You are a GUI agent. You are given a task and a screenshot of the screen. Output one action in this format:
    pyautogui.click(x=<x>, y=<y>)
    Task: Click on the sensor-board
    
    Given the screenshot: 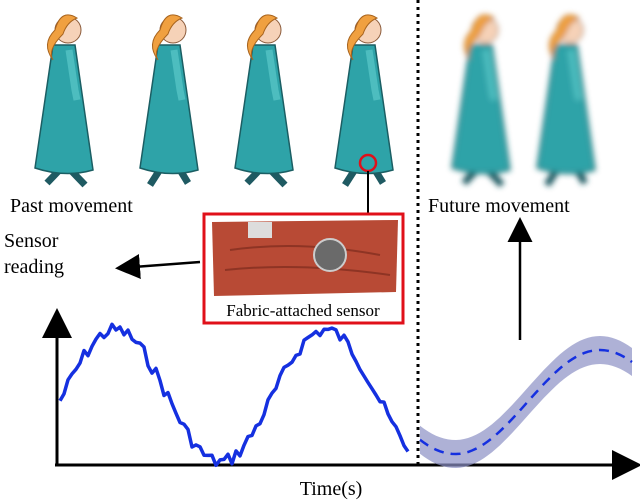 What is the action you would take?
    pyautogui.click(x=330, y=255)
    